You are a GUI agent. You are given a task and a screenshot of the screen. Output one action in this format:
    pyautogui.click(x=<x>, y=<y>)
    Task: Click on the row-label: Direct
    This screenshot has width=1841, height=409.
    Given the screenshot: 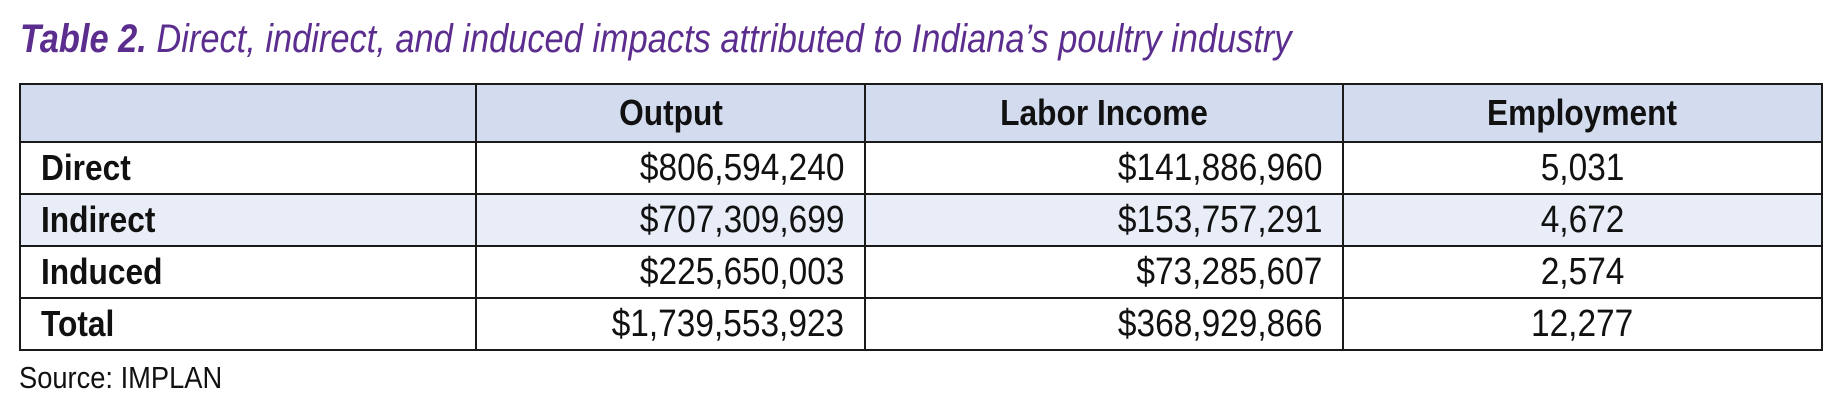 What is the action you would take?
    pyautogui.click(x=248, y=168)
    